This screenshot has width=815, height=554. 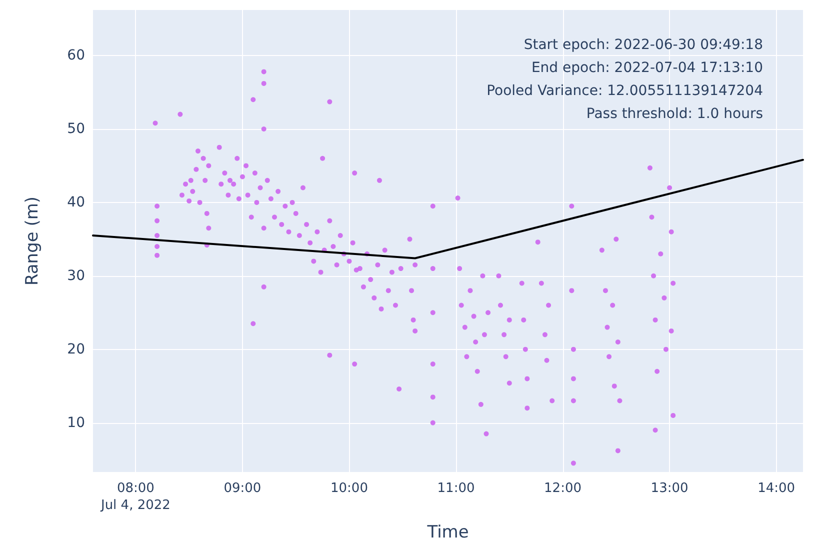 I want to click on annotation: Pass threshold: 1.0 hours, so click(x=674, y=114).